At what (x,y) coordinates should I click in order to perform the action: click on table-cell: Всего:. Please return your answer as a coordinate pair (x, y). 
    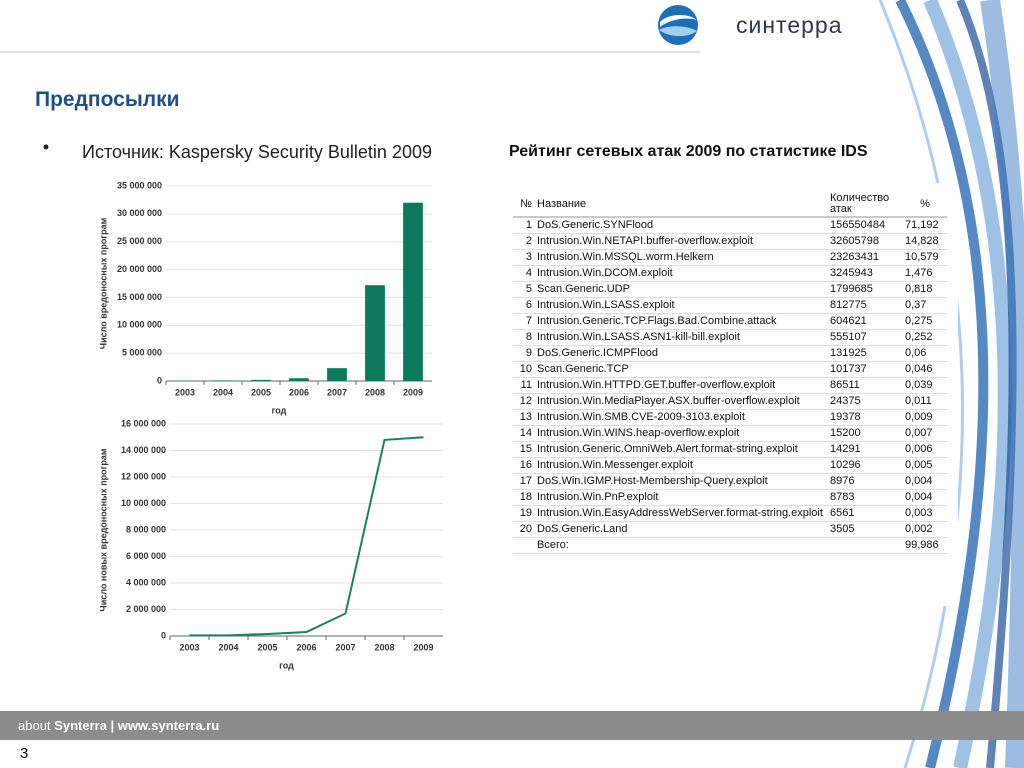
    Looking at the image, I should click on (681, 545).